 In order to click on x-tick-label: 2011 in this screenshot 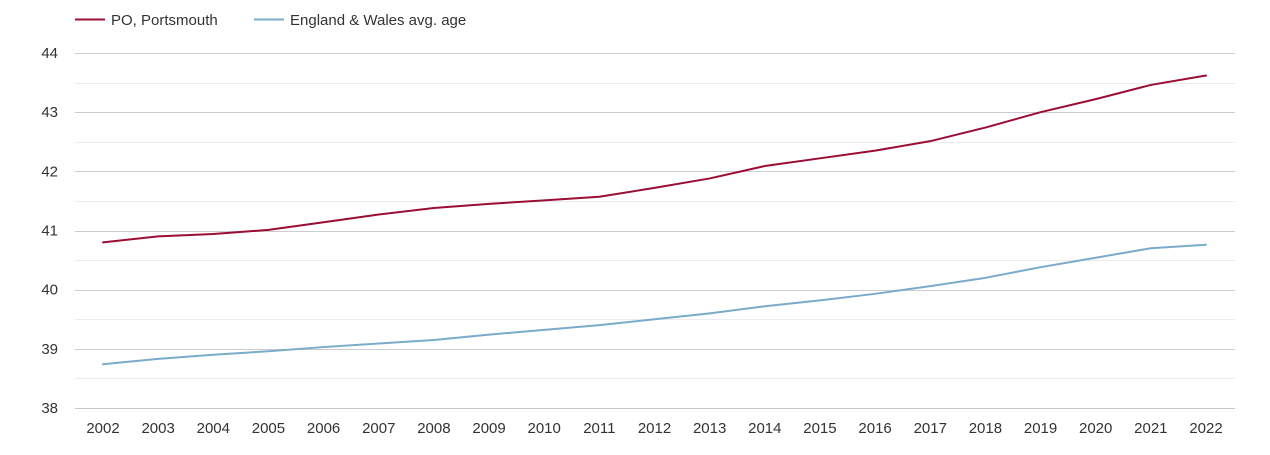, I will do `click(599, 428)`.